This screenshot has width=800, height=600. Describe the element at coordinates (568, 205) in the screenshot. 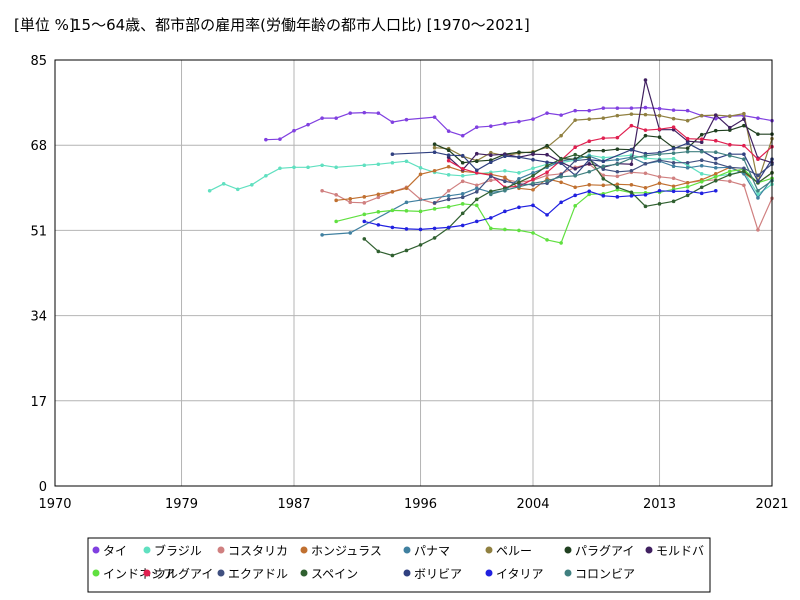

I see `series-line` at that location.